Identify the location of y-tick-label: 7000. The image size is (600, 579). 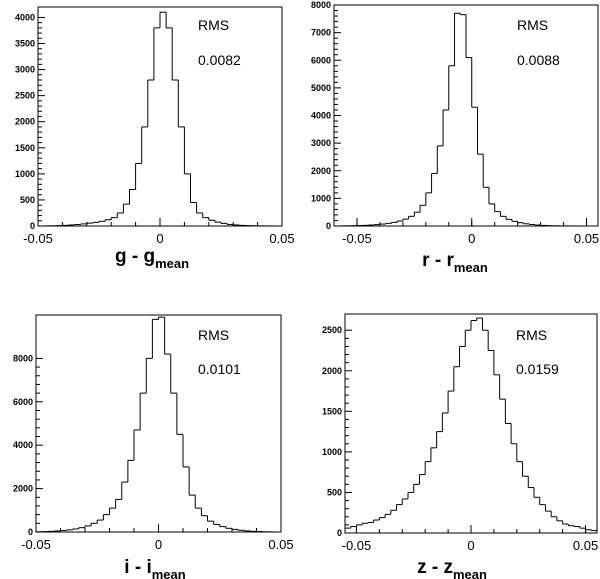
(321, 33).